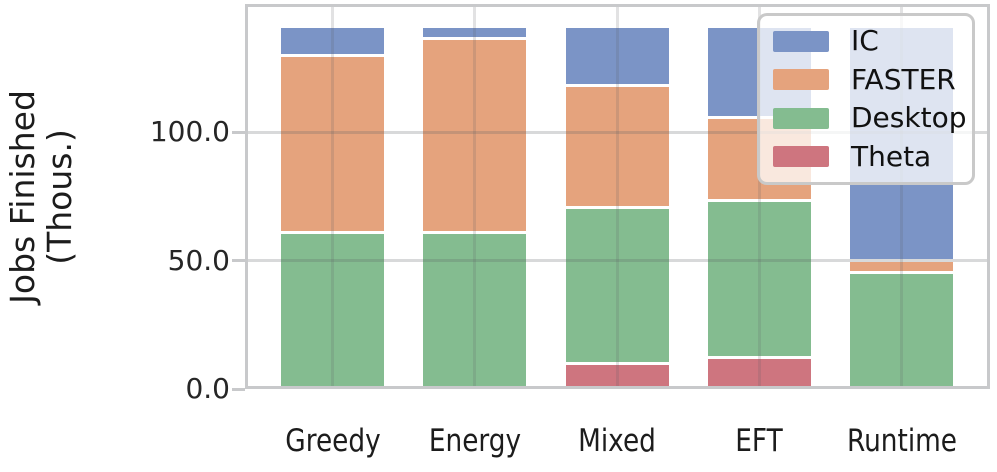 This screenshot has height=472, width=997. Describe the element at coordinates (332, 441) in the screenshot. I see `x-tick-label-greedy: Greedy` at that location.